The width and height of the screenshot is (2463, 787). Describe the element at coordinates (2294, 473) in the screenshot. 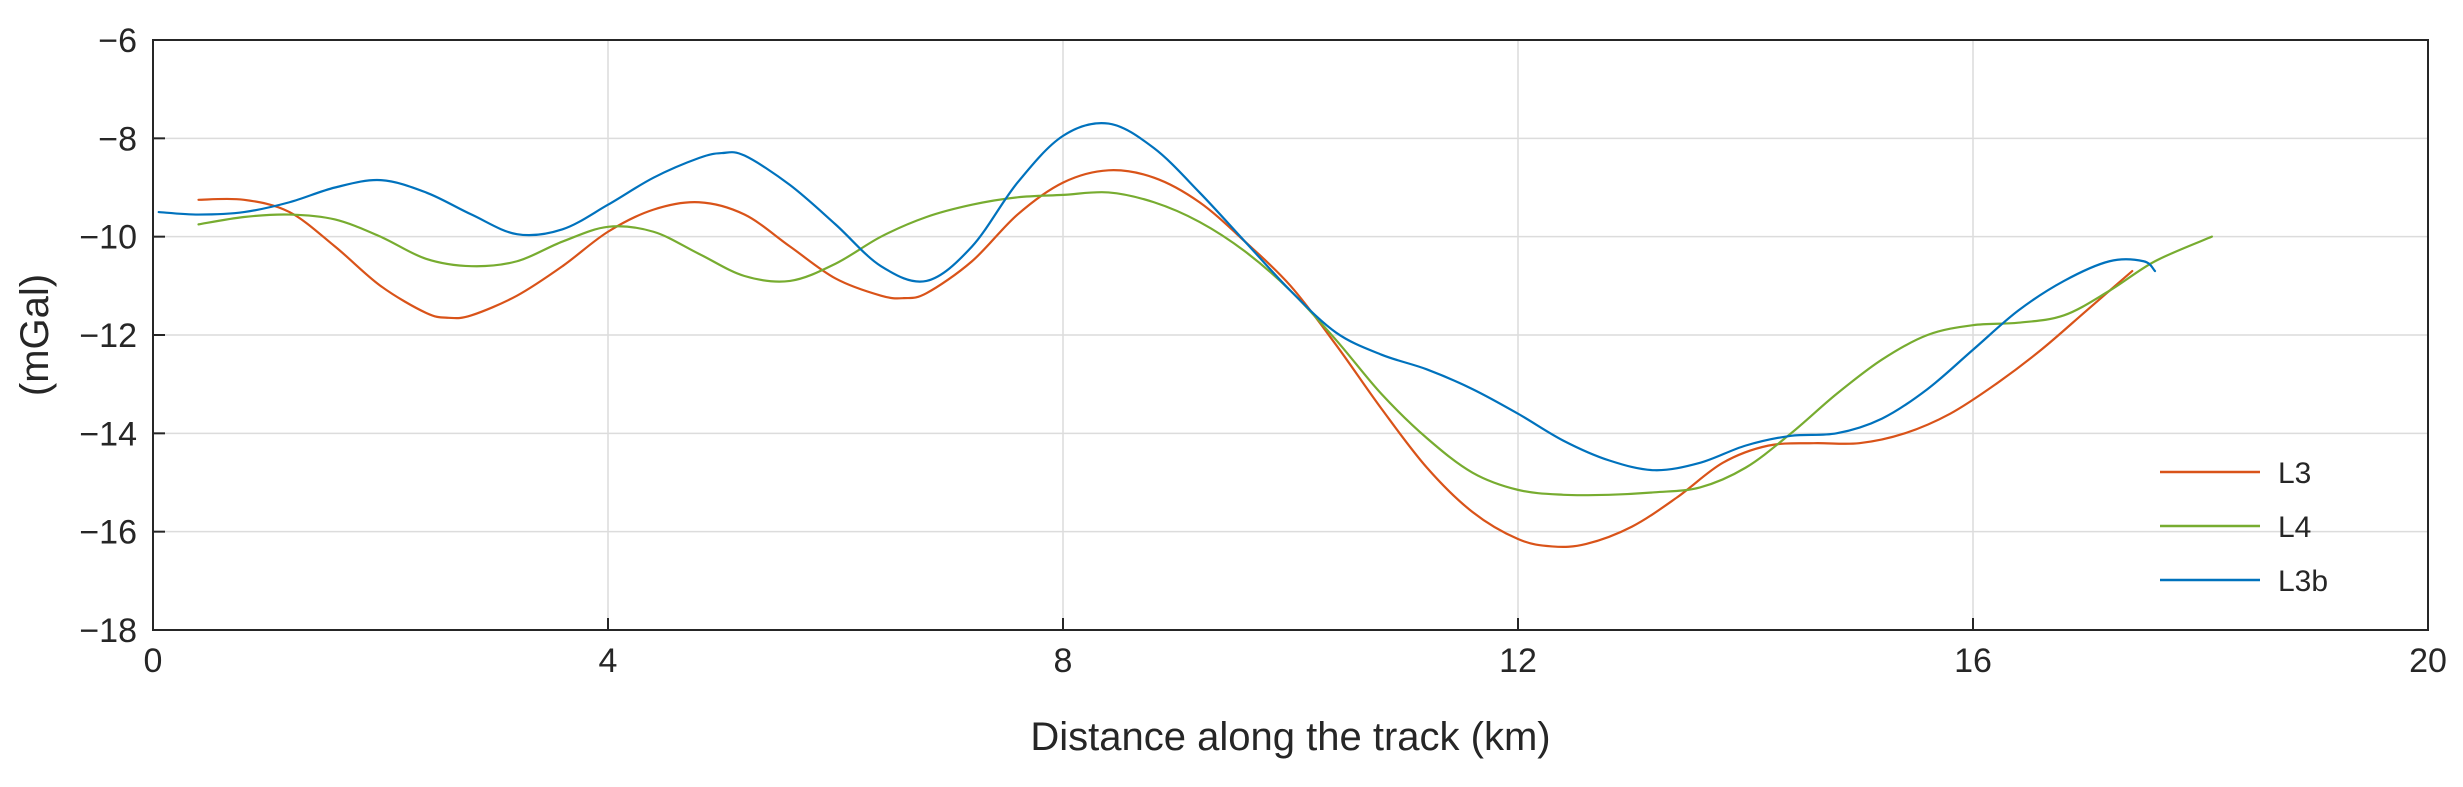

I see `legend-label-l3: L3` at that location.